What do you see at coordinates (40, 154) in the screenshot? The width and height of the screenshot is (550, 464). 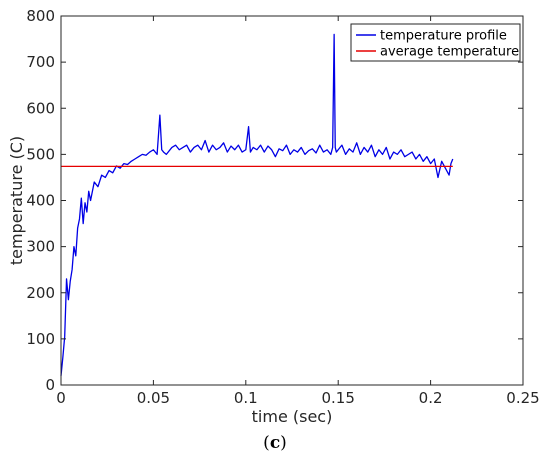 I see `y-tick-label: 500` at bounding box center [40, 154].